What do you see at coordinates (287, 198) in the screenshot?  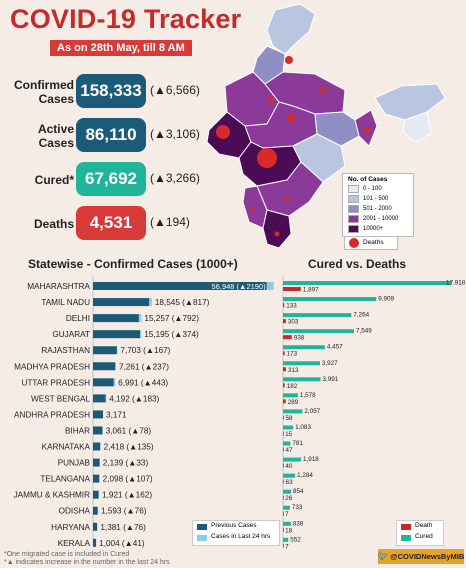 I see `death-marker-telangana` at bounding box center [287, 198].